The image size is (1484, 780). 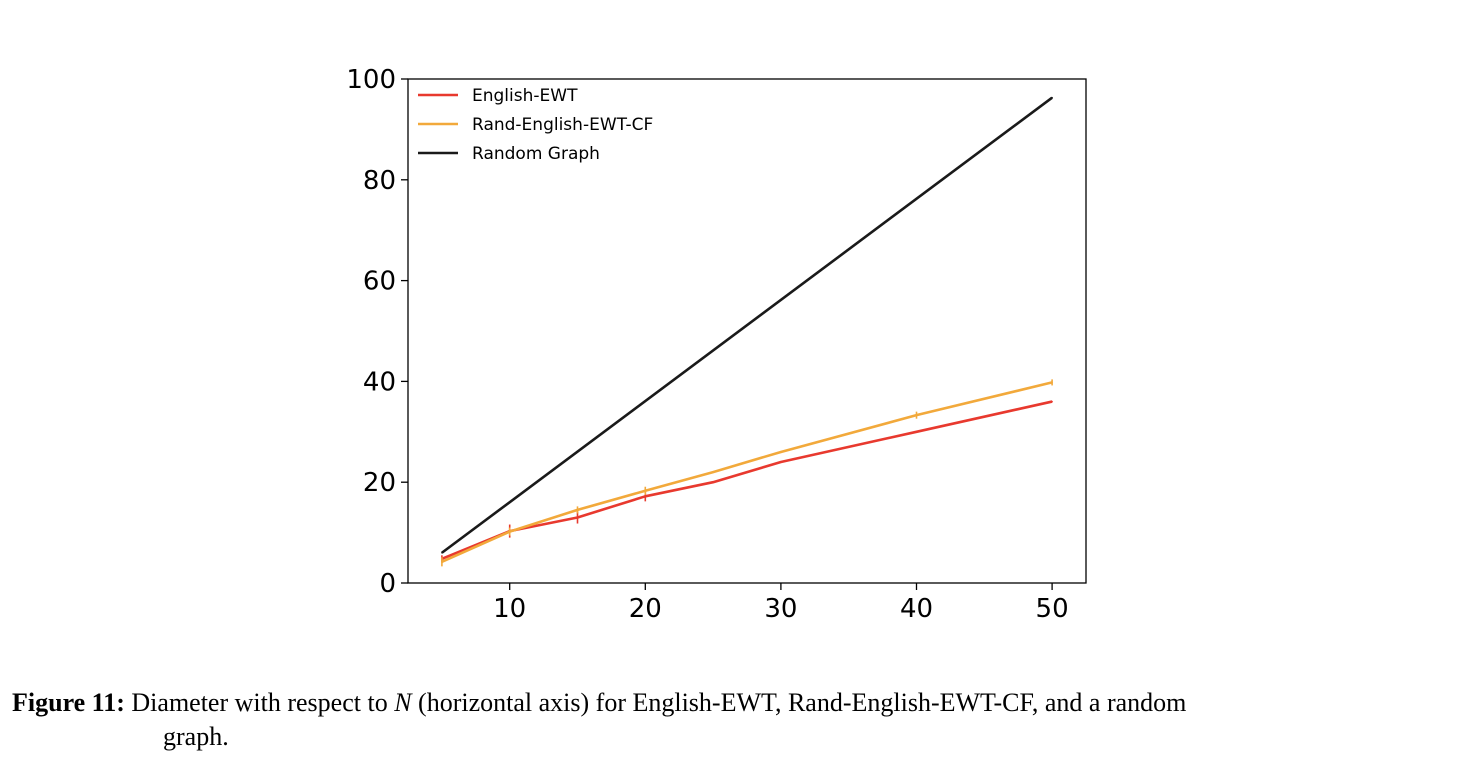 What do you see at coordinates (68, 702) in the screenshot?
I see `caption-label: Figure 11:` at bounding box center [68, 702].